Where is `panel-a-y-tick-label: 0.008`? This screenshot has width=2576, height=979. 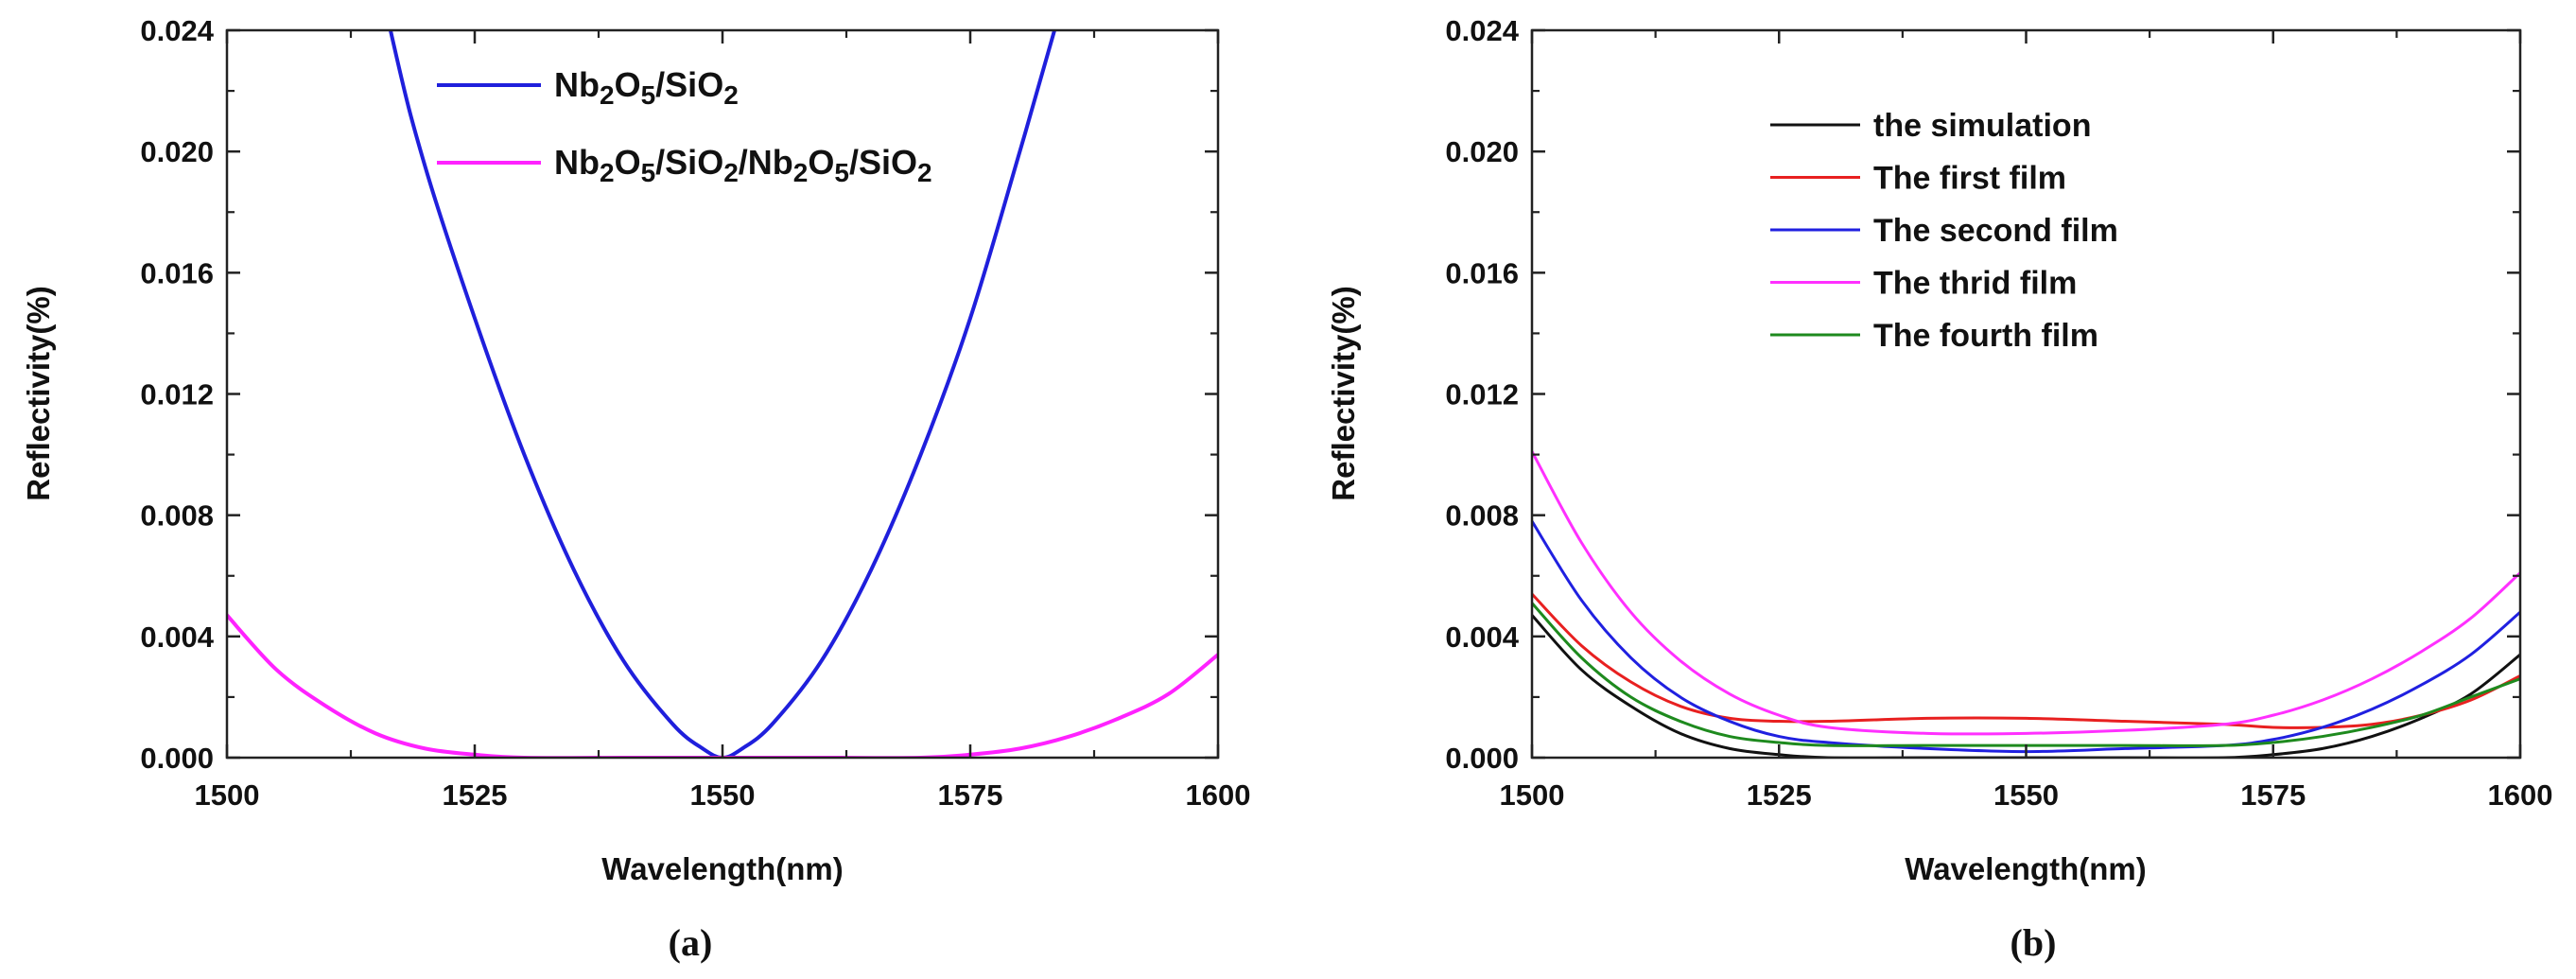 panel-a-y-tick-label: 0.008 is located at coordinates (177, 516).